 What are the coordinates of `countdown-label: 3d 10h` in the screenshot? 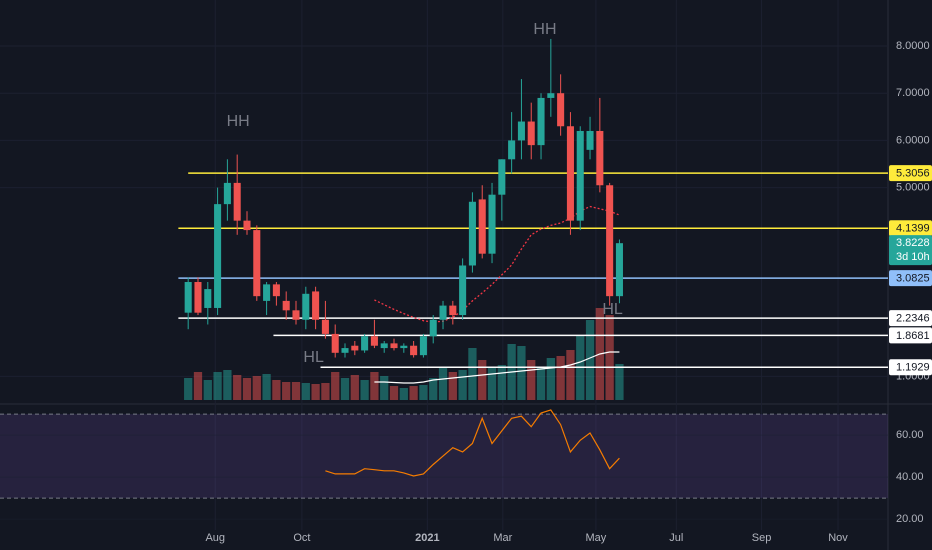 It's located at (913, 257).